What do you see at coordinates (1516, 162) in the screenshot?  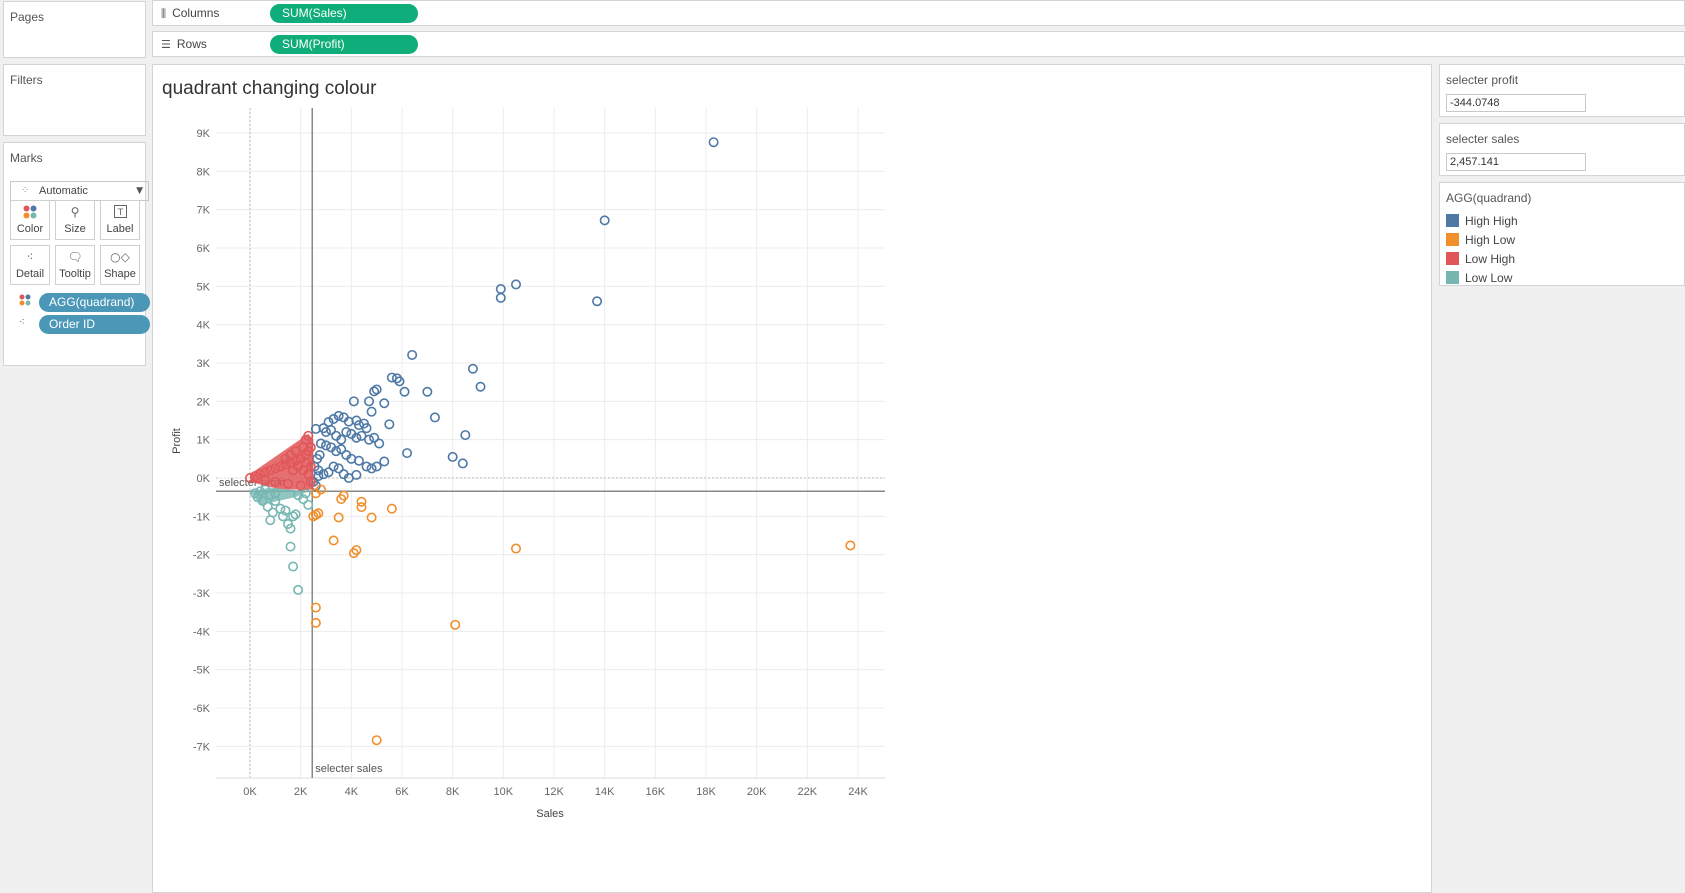 I see `param-sales-input: 2,457.141` at bounding box center [1516, 162].